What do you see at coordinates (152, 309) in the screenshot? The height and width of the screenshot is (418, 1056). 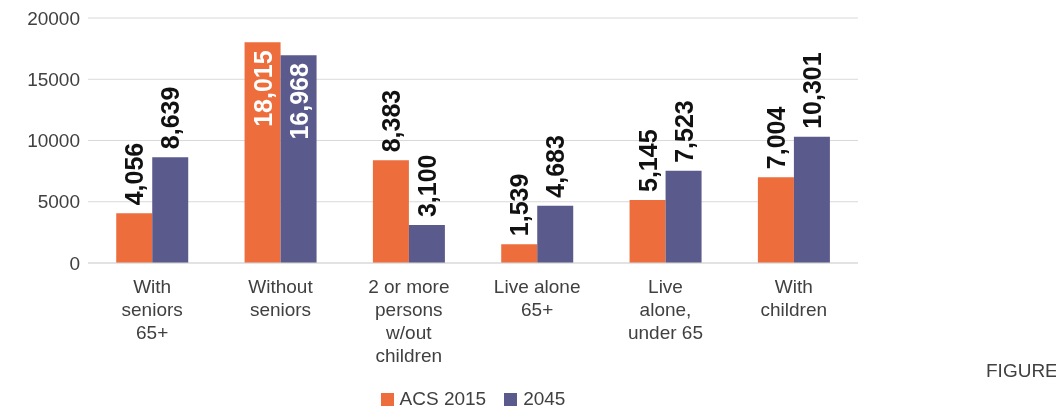 I see `x-tick-label: With seniors 65+` at bounding box center [152, 309].